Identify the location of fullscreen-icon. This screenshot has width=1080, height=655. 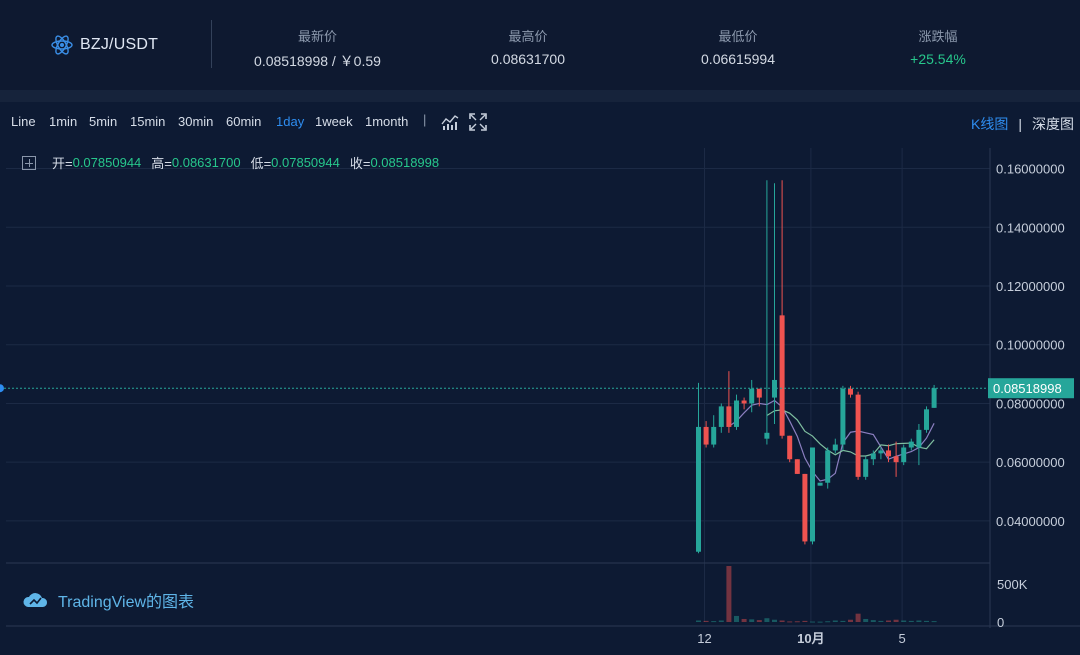
(478, 122).